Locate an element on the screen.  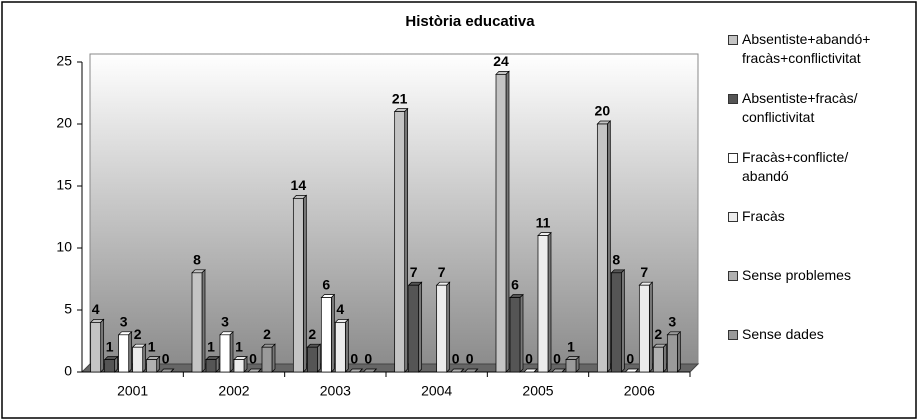
legend-item: Absentiste+abandó+ fracàs+conflictivitat is located at coordinates (820, 59).